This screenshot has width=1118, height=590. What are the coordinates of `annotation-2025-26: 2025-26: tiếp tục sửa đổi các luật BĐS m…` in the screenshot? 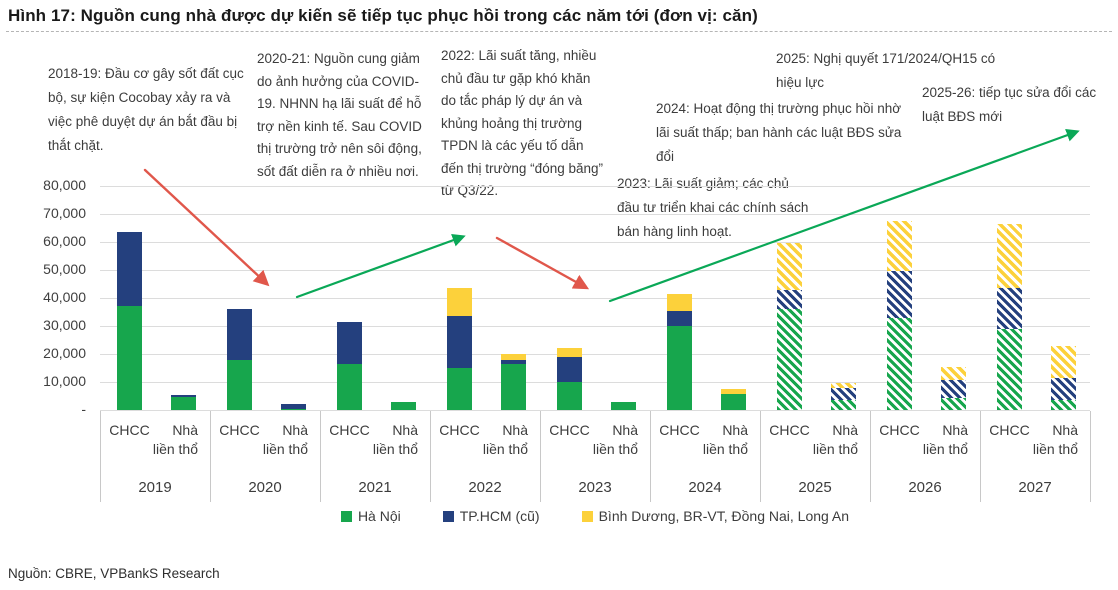 It's located at (1009, 104).